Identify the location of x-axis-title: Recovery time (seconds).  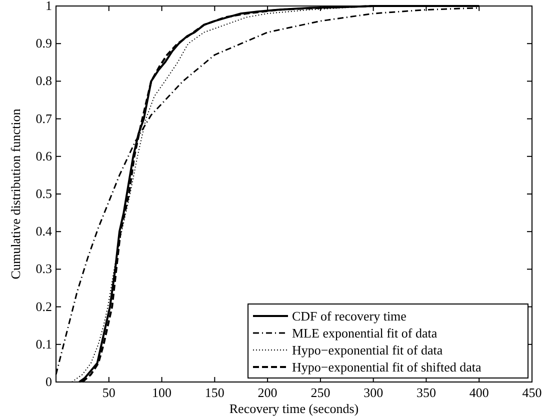
(294, 408).